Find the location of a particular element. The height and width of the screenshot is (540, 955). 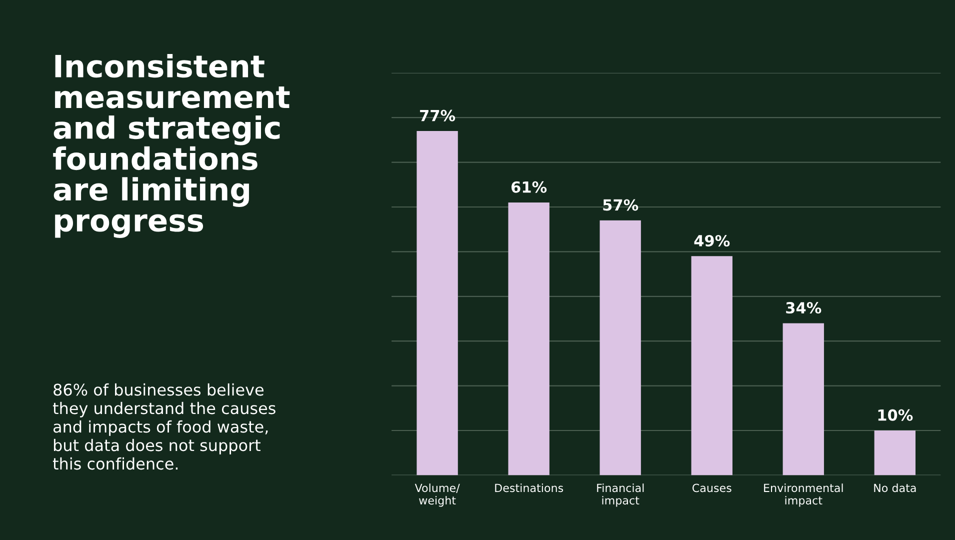

x-tick-label: No data is located at coordinates (895, 488).